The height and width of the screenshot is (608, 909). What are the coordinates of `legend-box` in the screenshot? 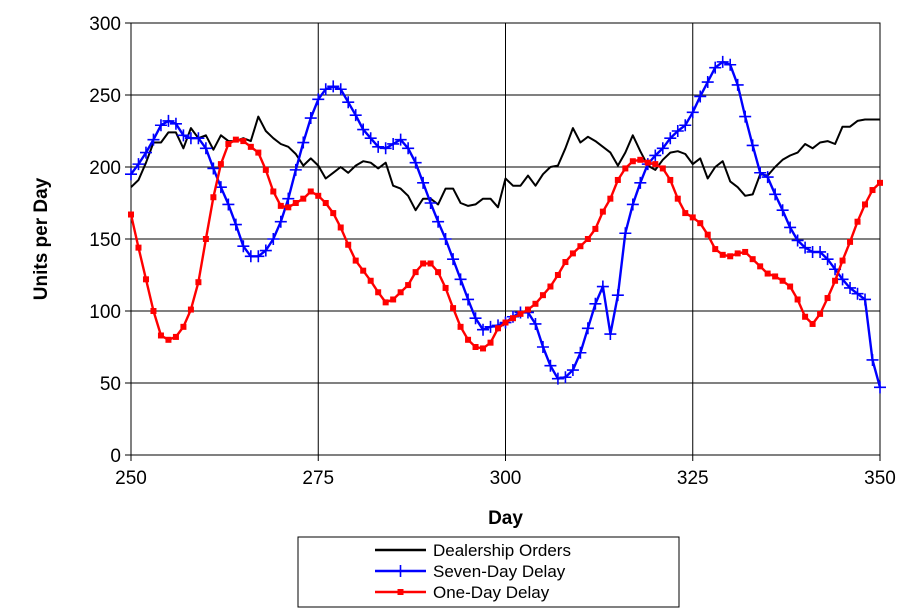 It's located at (488, 572).